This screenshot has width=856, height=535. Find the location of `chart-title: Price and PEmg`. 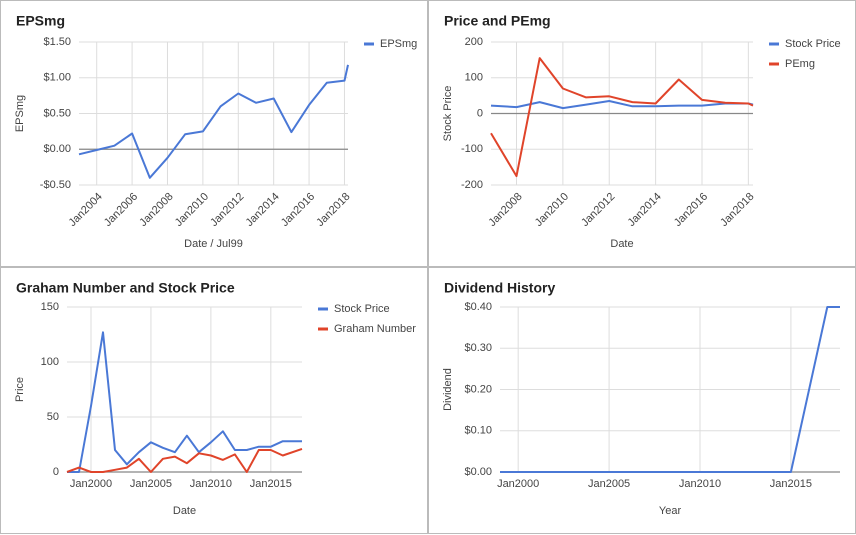

chart-title: Price and PEmg is located at coordinates (497, 21).